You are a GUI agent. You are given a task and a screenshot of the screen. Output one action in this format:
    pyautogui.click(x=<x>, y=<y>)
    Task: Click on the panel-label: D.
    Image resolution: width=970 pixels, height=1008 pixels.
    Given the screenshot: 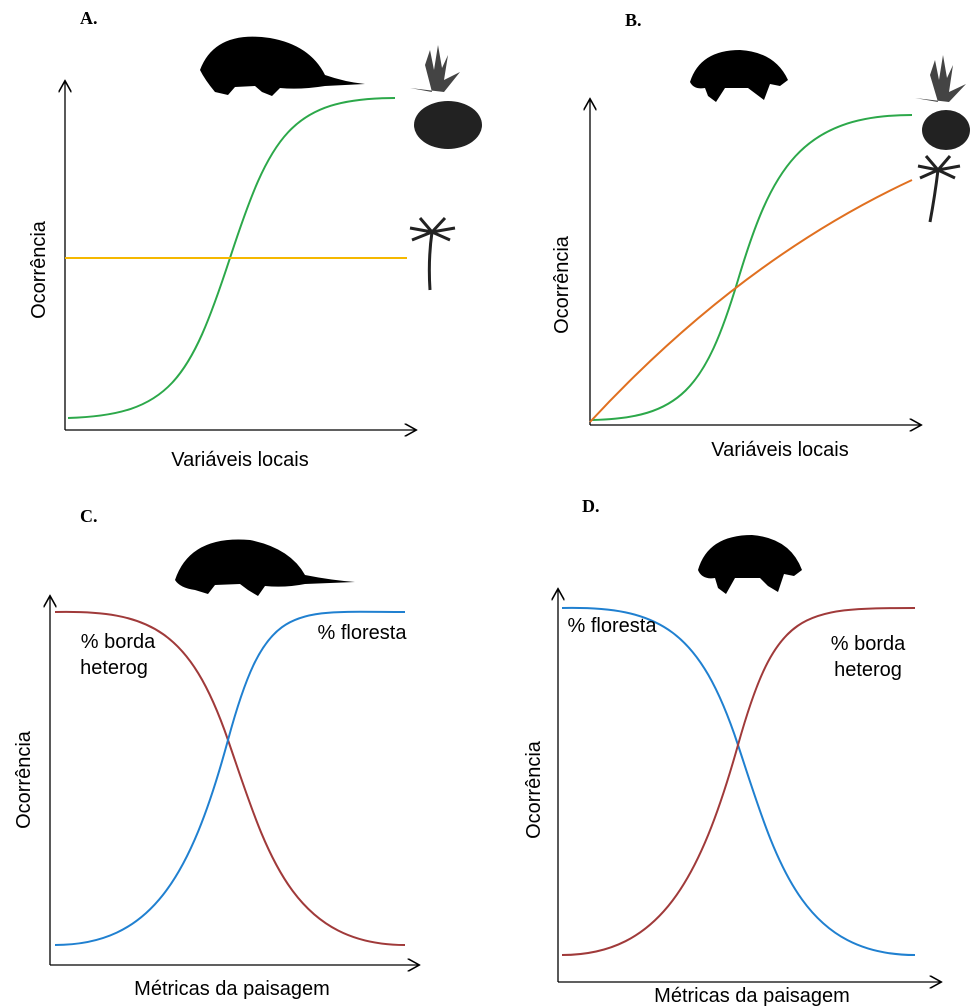 What is the action you would take?
    pyautogui.click(x=591, y=506)
    